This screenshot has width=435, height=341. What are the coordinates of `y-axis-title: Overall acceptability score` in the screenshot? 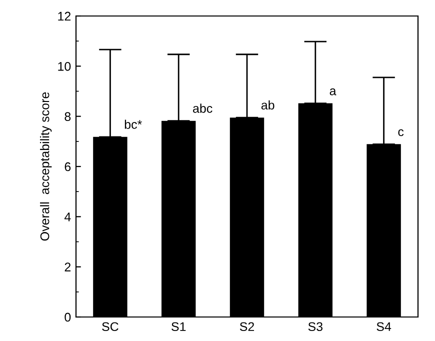 It's located at (46, 166).